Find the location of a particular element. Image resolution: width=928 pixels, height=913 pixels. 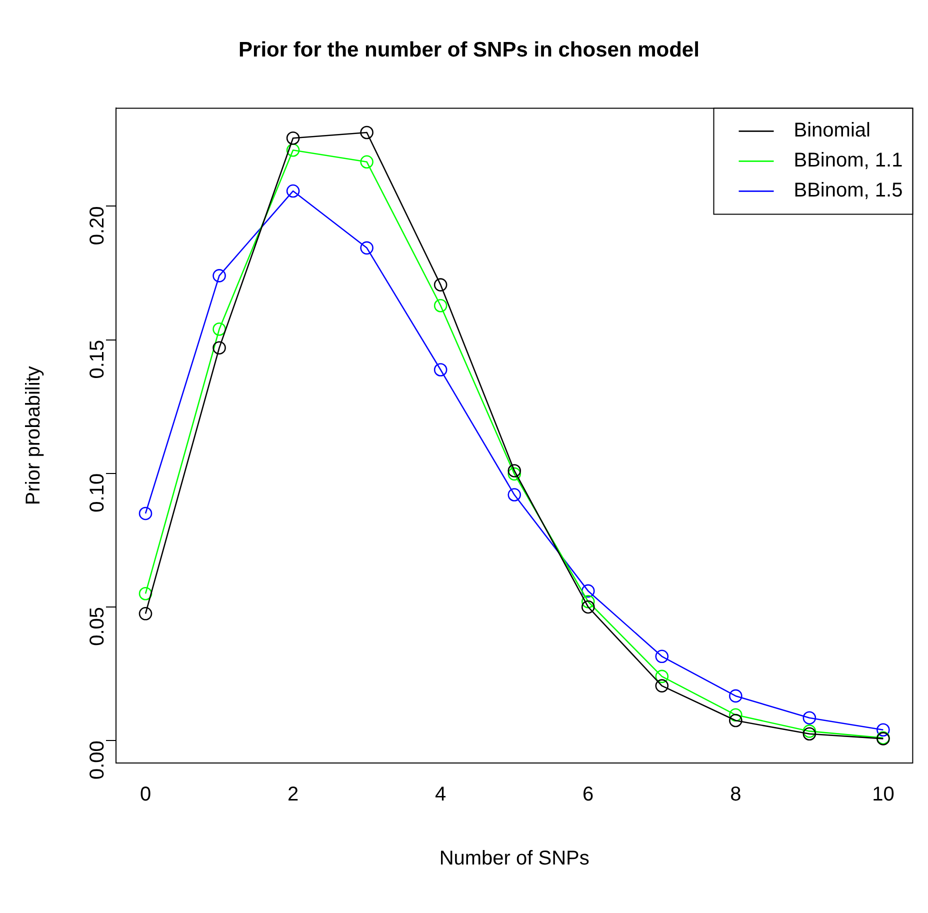

y-tick-label: 0.20 is located at coordinates (97, 226).